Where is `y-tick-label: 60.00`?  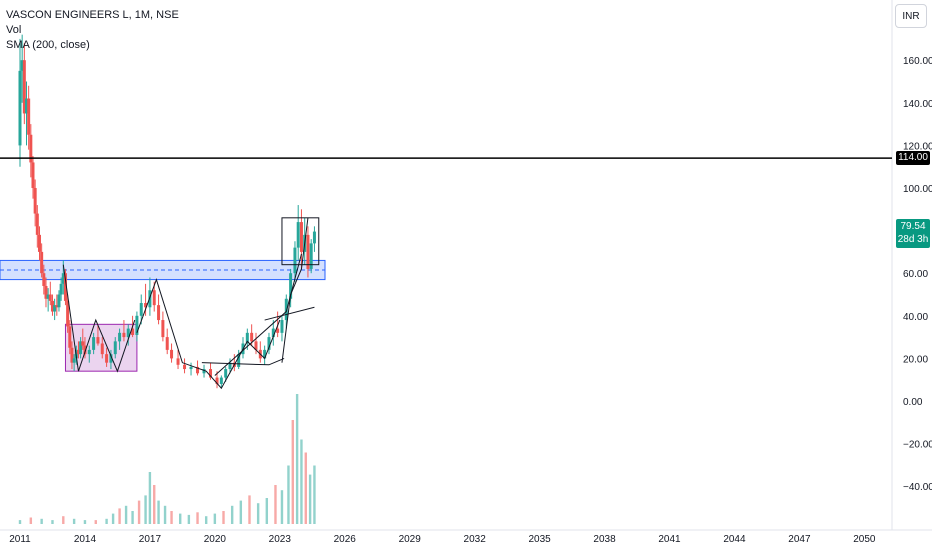
y-tick-label: 60.00 is located at coordinates (915, 274).